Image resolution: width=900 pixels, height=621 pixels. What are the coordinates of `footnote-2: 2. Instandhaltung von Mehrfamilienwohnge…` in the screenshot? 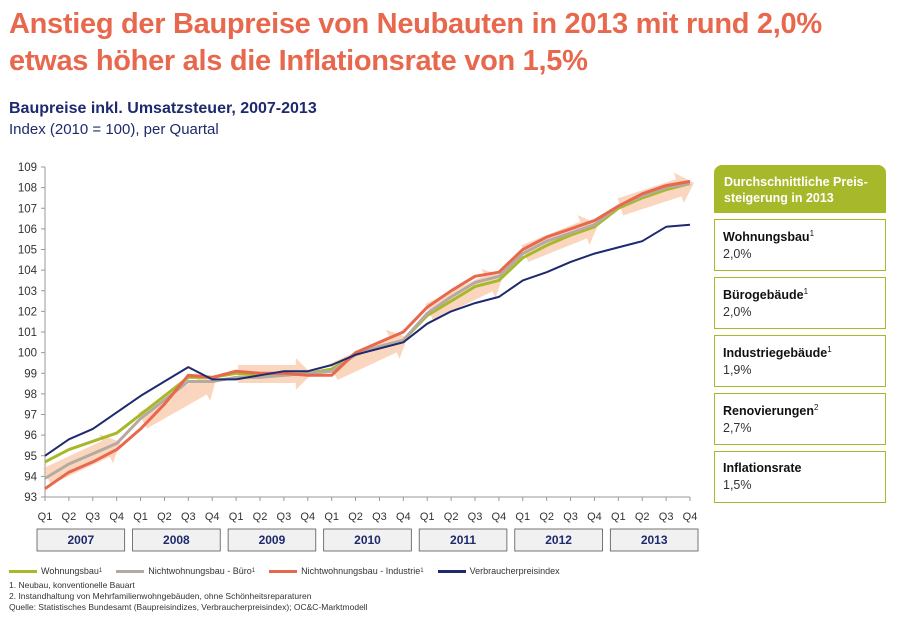 It's located at (160, 596).